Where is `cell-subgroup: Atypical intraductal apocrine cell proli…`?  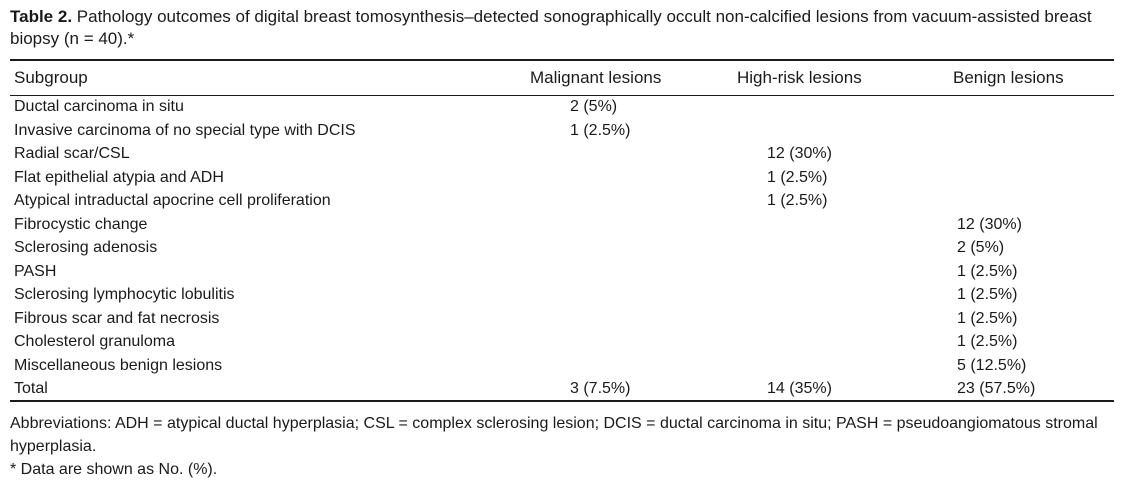
cell-subgroup: Atypical intraductal apocrine cell proli… is located at coordinates (172, 200).